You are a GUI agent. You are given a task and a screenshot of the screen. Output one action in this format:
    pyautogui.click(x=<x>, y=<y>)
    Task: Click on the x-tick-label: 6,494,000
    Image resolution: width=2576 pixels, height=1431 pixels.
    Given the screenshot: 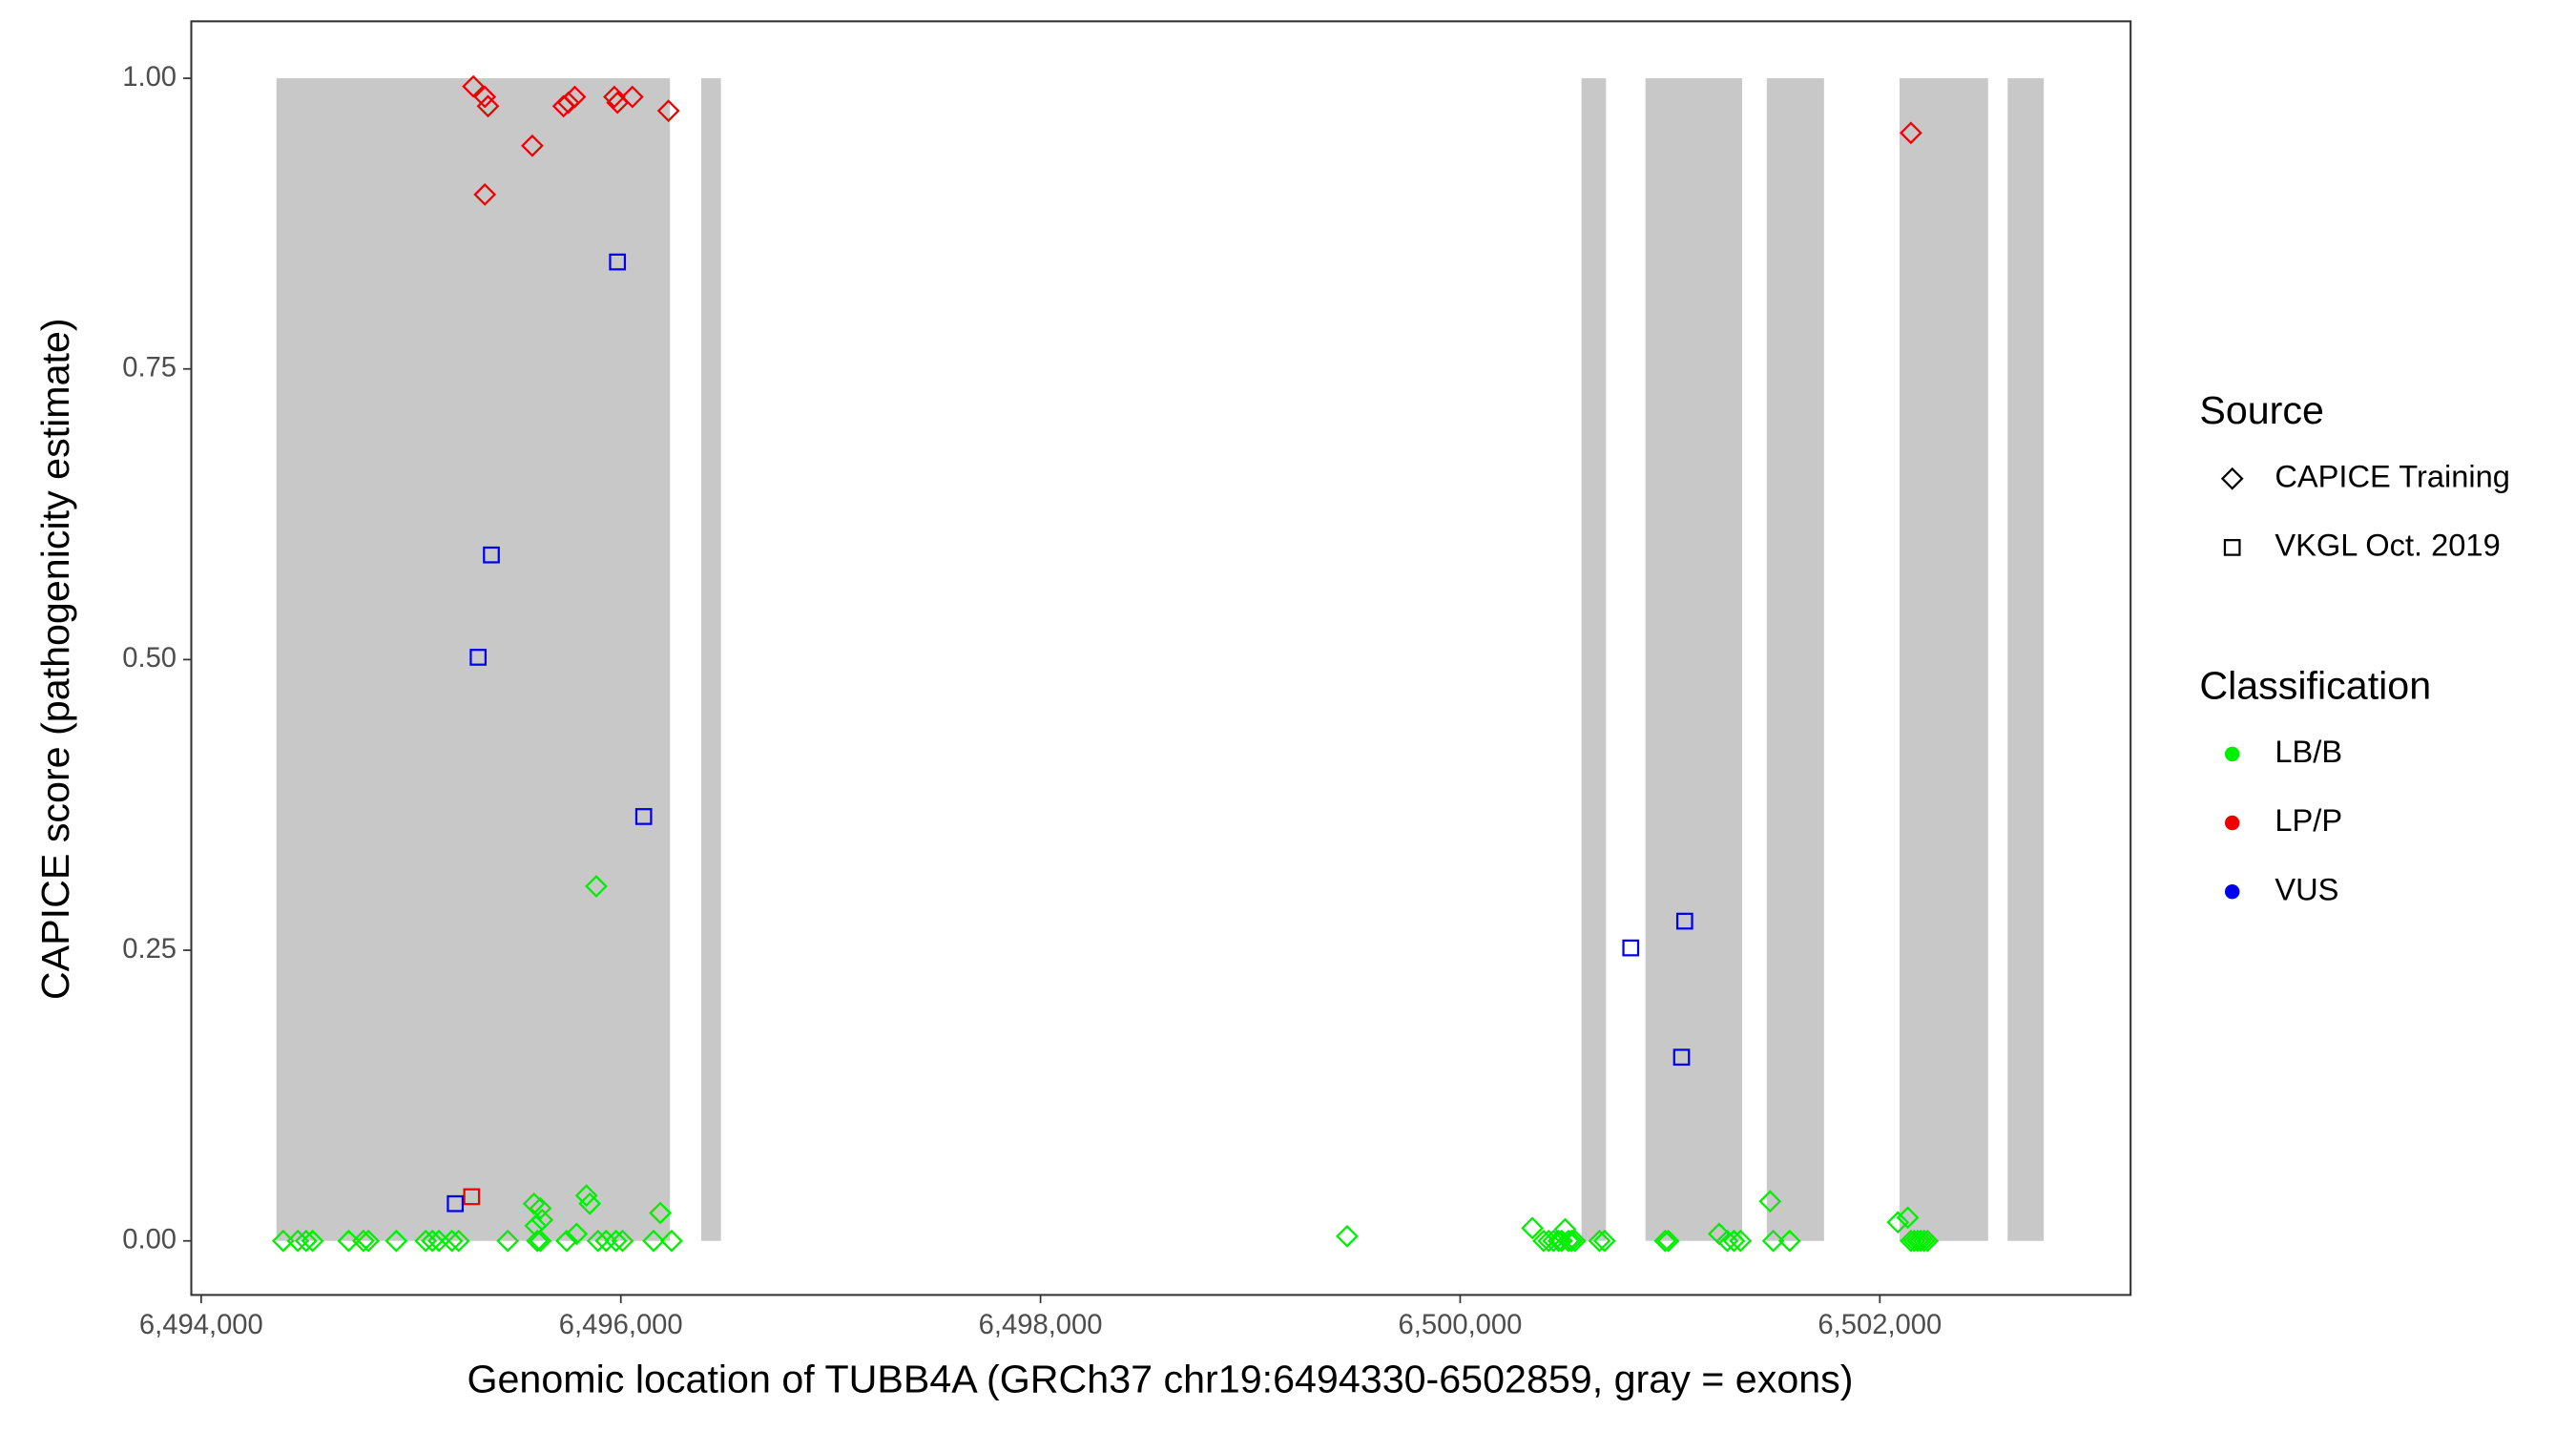 What is the action you would take?
    pyautogui.click(x=201, y=1325)
    